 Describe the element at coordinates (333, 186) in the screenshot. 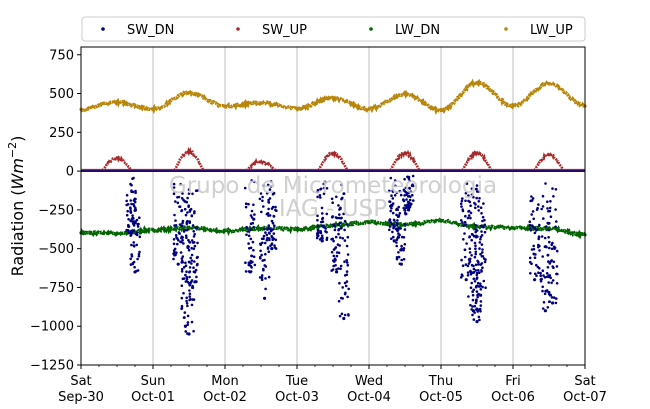

I see `watermark-line1: Grupo de Micrometeorologia` at that location.